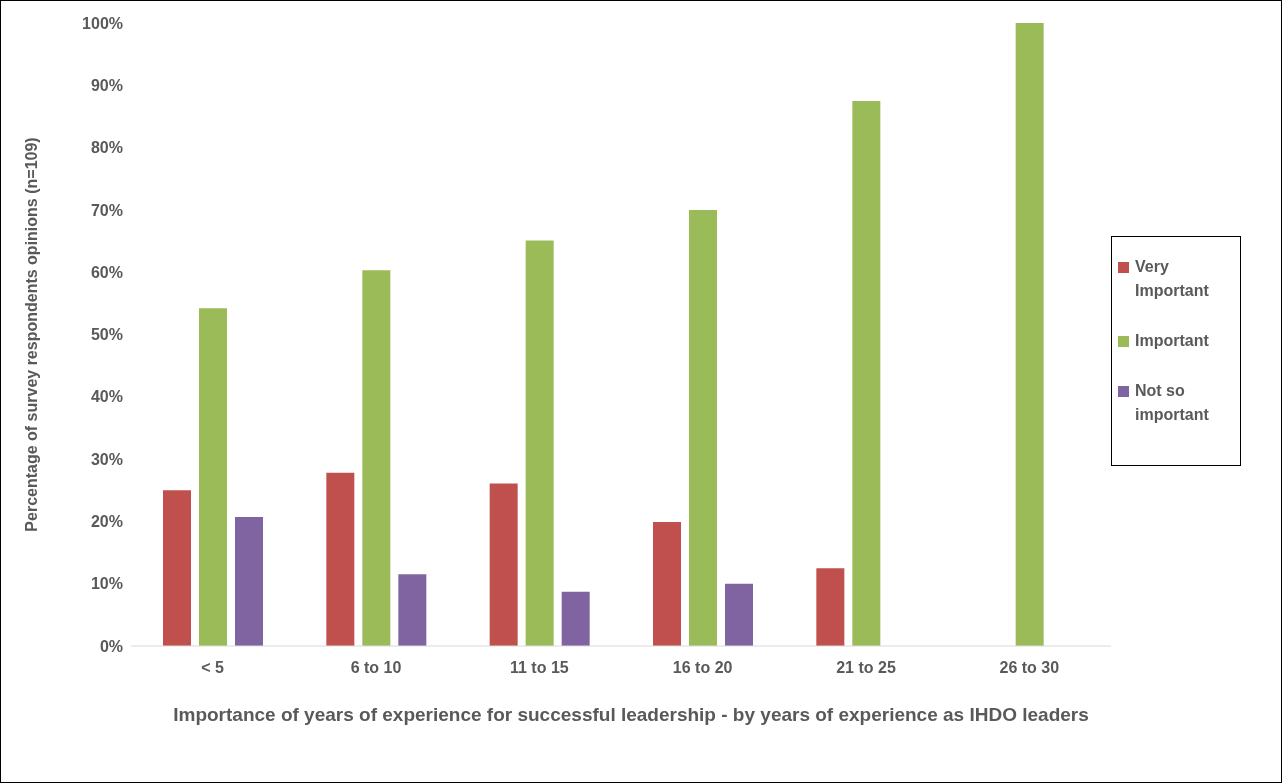 The height and width of the screenshot is (783, 1282). What do you see at coordinates (539, 668) in the screenshot?
I see `x-tick-label: 11 to 15` at bounding box center [539, 668].